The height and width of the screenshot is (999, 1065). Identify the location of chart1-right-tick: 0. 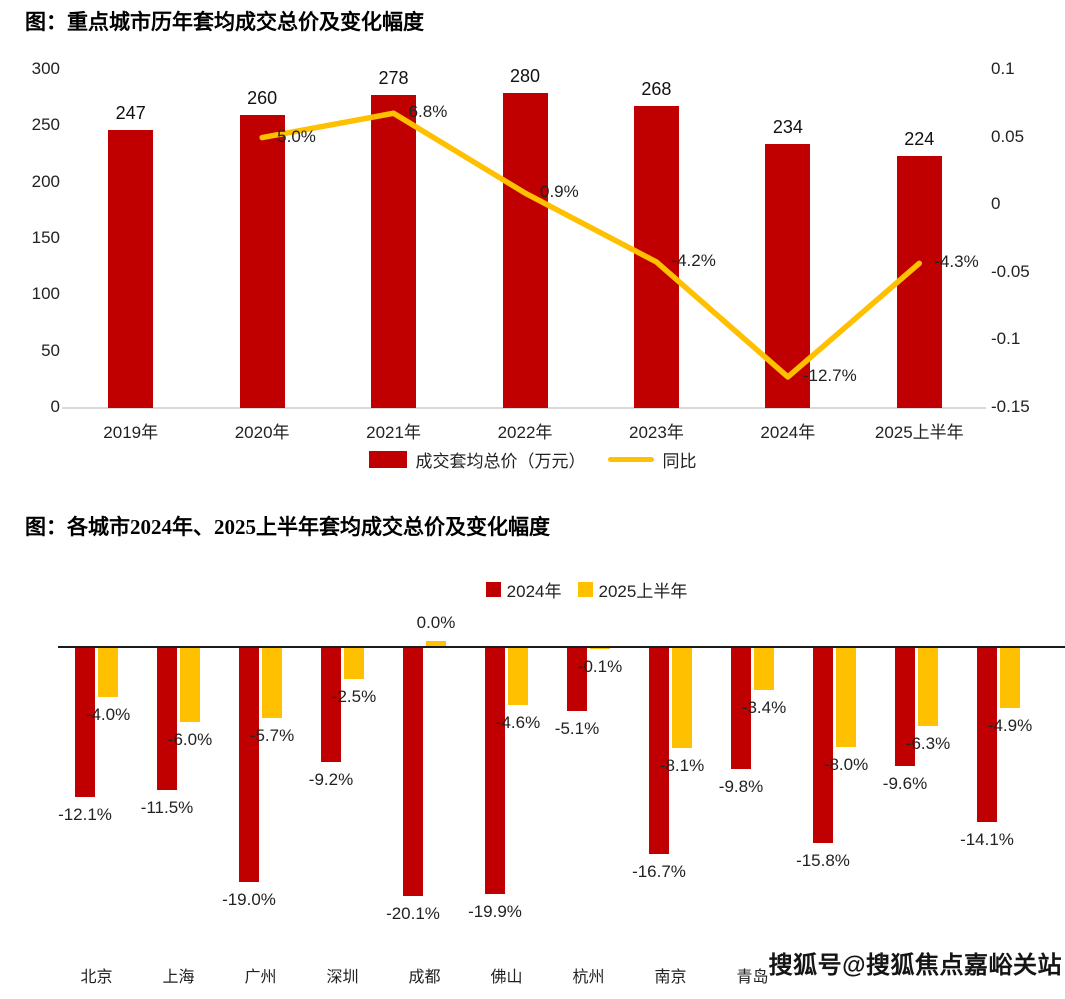
(996, 204).